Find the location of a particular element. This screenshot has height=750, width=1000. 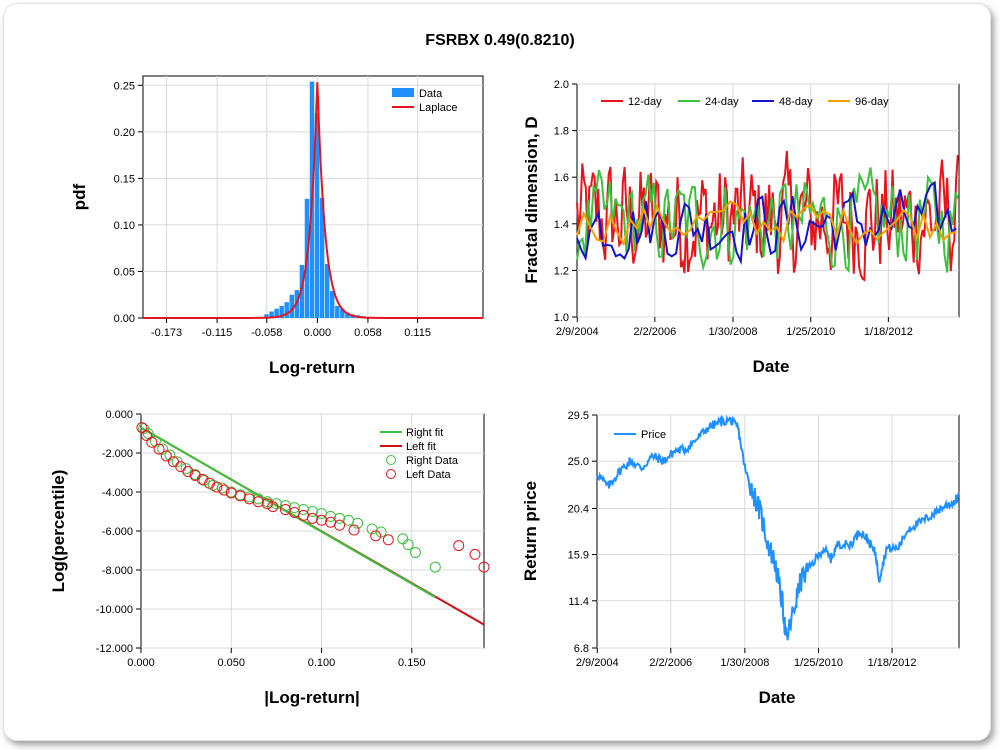

legend-label-left-data: Left Data is located at coordinates (429, 475).